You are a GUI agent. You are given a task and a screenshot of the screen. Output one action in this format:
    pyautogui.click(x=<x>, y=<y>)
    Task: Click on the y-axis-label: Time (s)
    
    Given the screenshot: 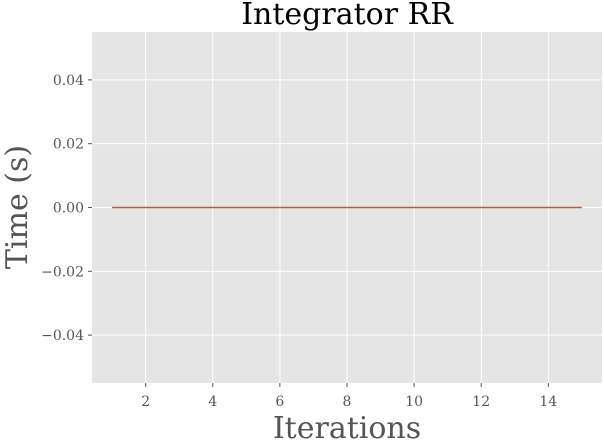 What is the action you would take?
    pyautogui.click(x=17, y=207)
    